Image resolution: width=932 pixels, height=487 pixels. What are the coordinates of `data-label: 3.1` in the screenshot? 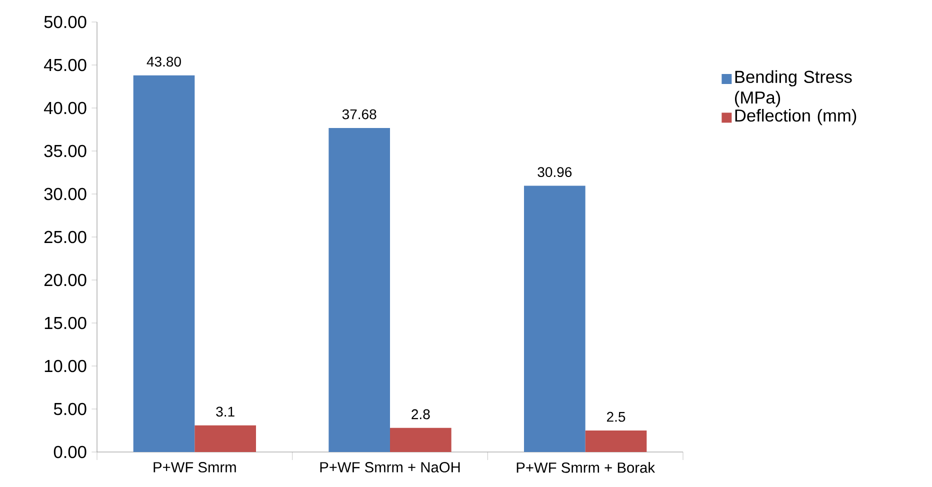 It's located at (225, 411).